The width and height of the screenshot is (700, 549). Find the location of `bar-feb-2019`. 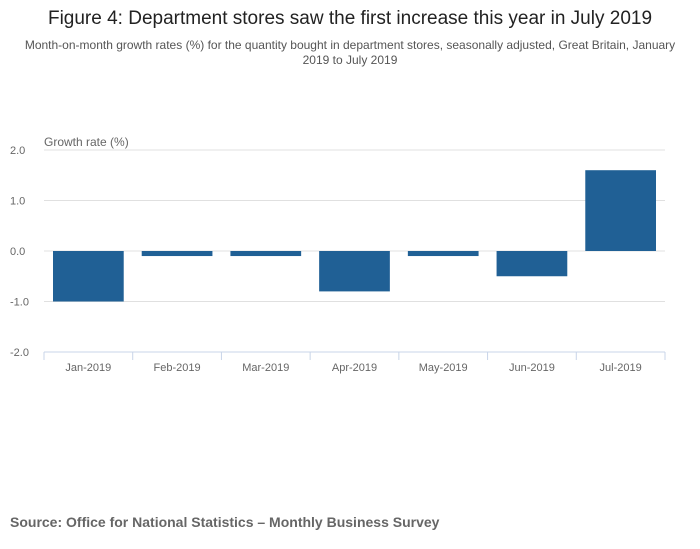

bar-feb-2019 is located at coordinates (177, 254).